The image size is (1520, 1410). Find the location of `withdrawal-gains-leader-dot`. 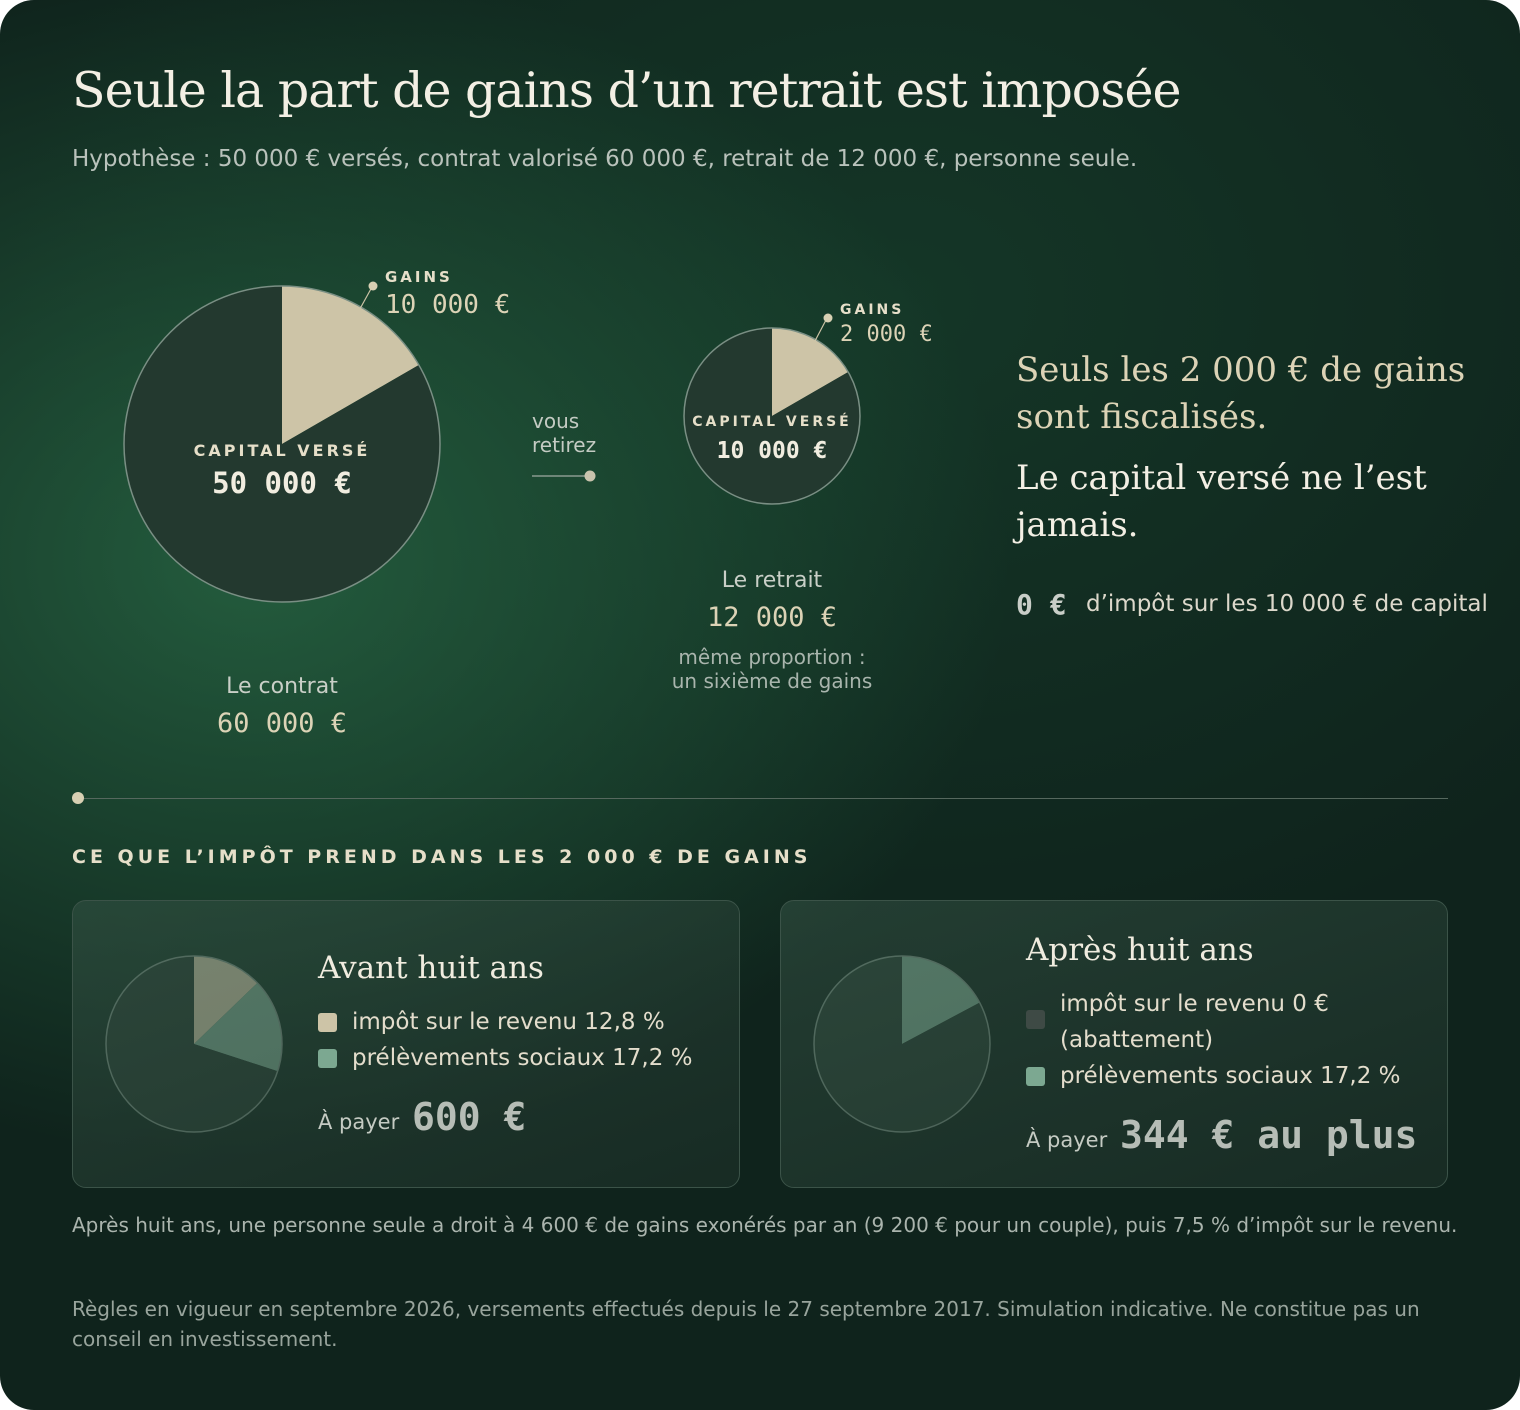

withdrawal-gains-leader-dot is located at coordinates (828, 318).